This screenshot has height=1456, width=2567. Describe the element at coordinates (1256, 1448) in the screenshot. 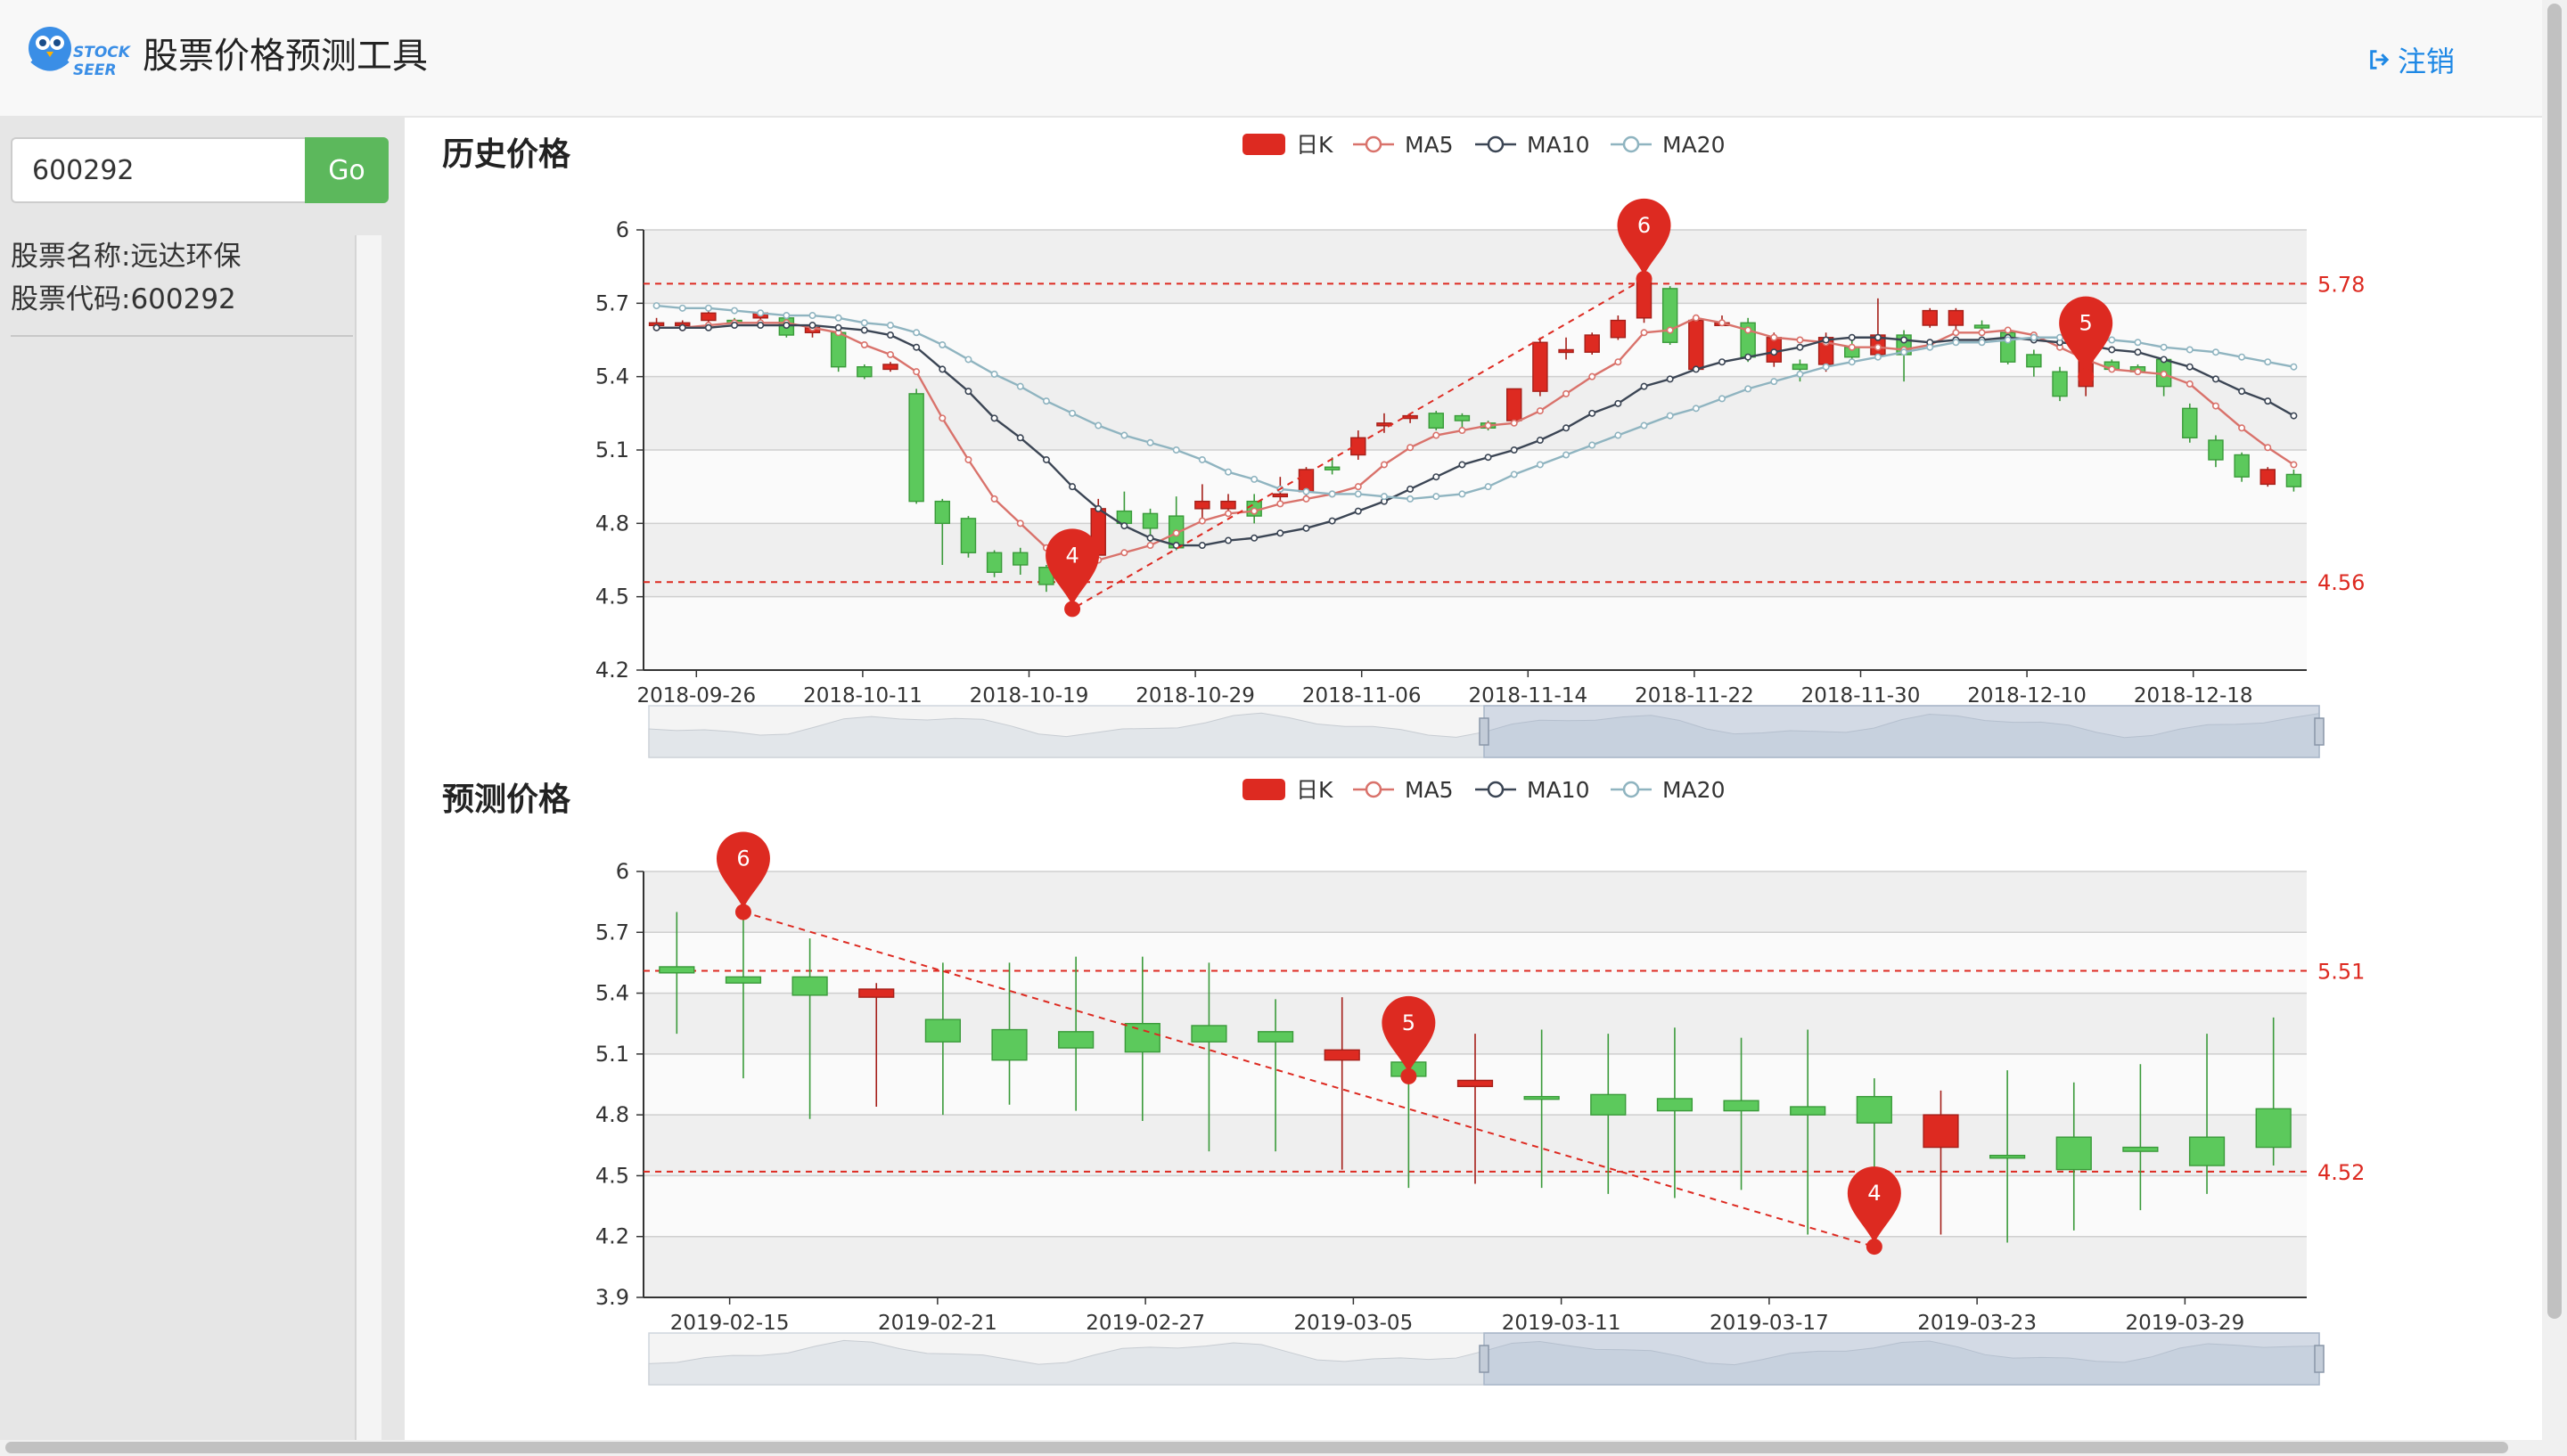

I see `horizontal-scroll-thumb` at that location.